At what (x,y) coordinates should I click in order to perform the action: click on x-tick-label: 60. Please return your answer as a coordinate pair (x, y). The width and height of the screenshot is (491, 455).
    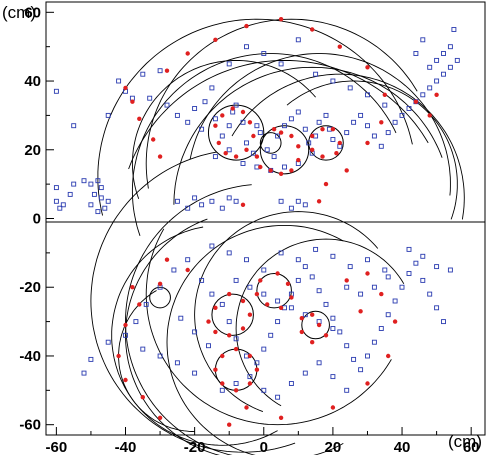
    Looking at the image, I should click on (471, 447).